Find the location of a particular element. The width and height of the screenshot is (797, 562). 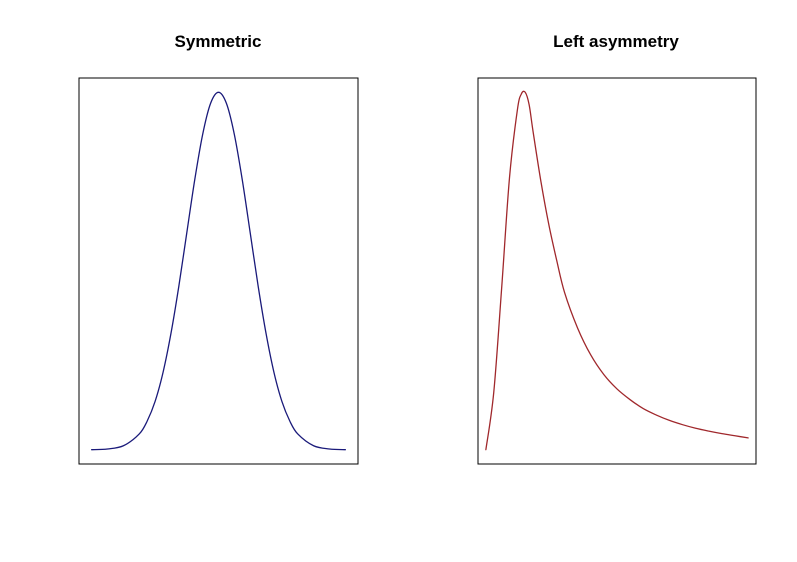

chart-title-left-asymmetry: Left asymmetry is located at coordinates (616, 41).